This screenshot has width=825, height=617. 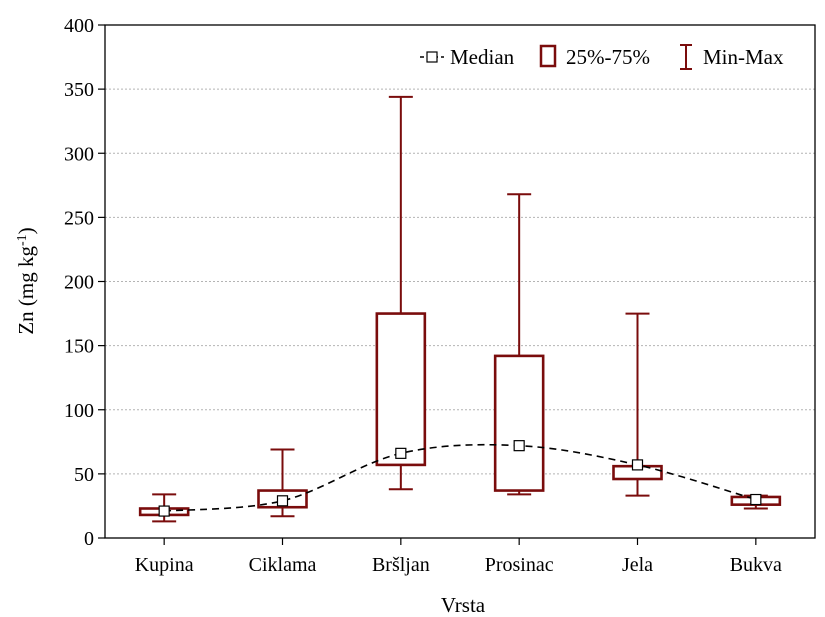 I want to click on y-axis-label-base: Zn (mg kg, so click(x=26, y=290).